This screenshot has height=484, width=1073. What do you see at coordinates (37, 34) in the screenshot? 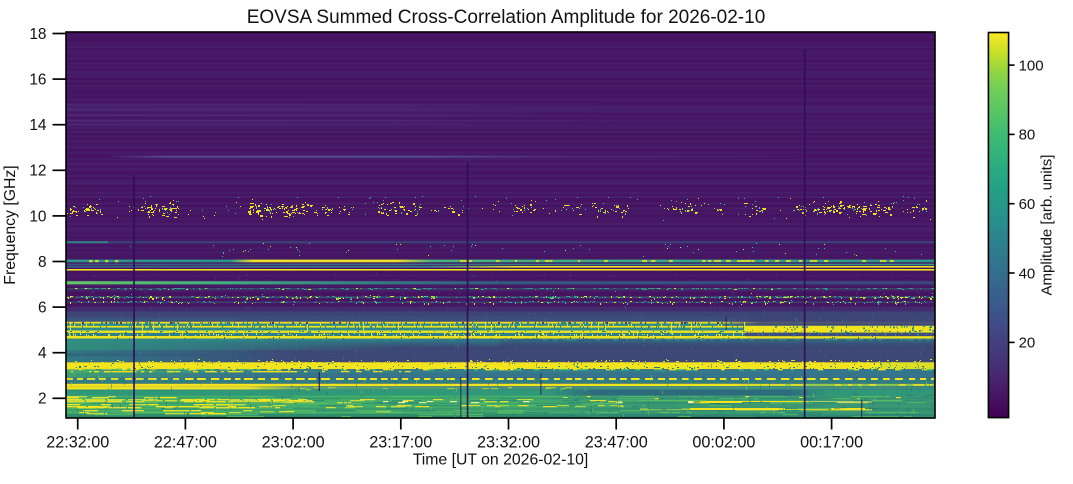
I see `svg-text: 18` at bounding box center [37, 34].